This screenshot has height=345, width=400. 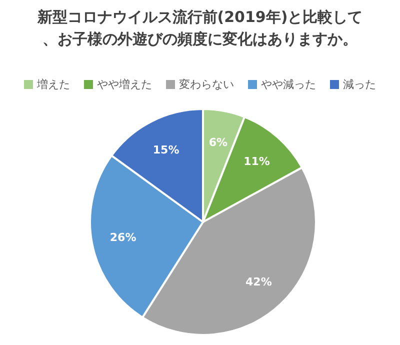 What do you see at coordinates (218, 143) in the screenshot?
I see `data-label: 6%` at bounding box center [218, 143].